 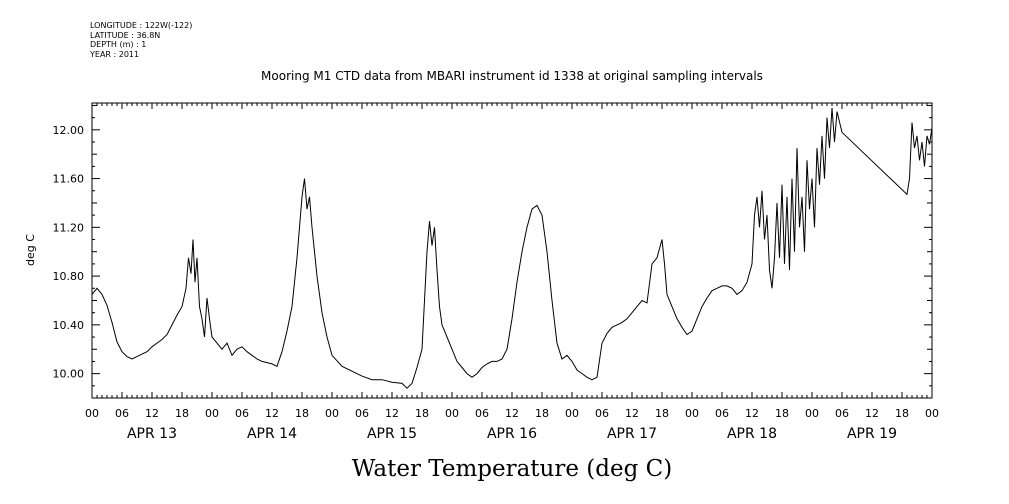 I want to click on day-label: APR 18, so click(x=752, y=434).